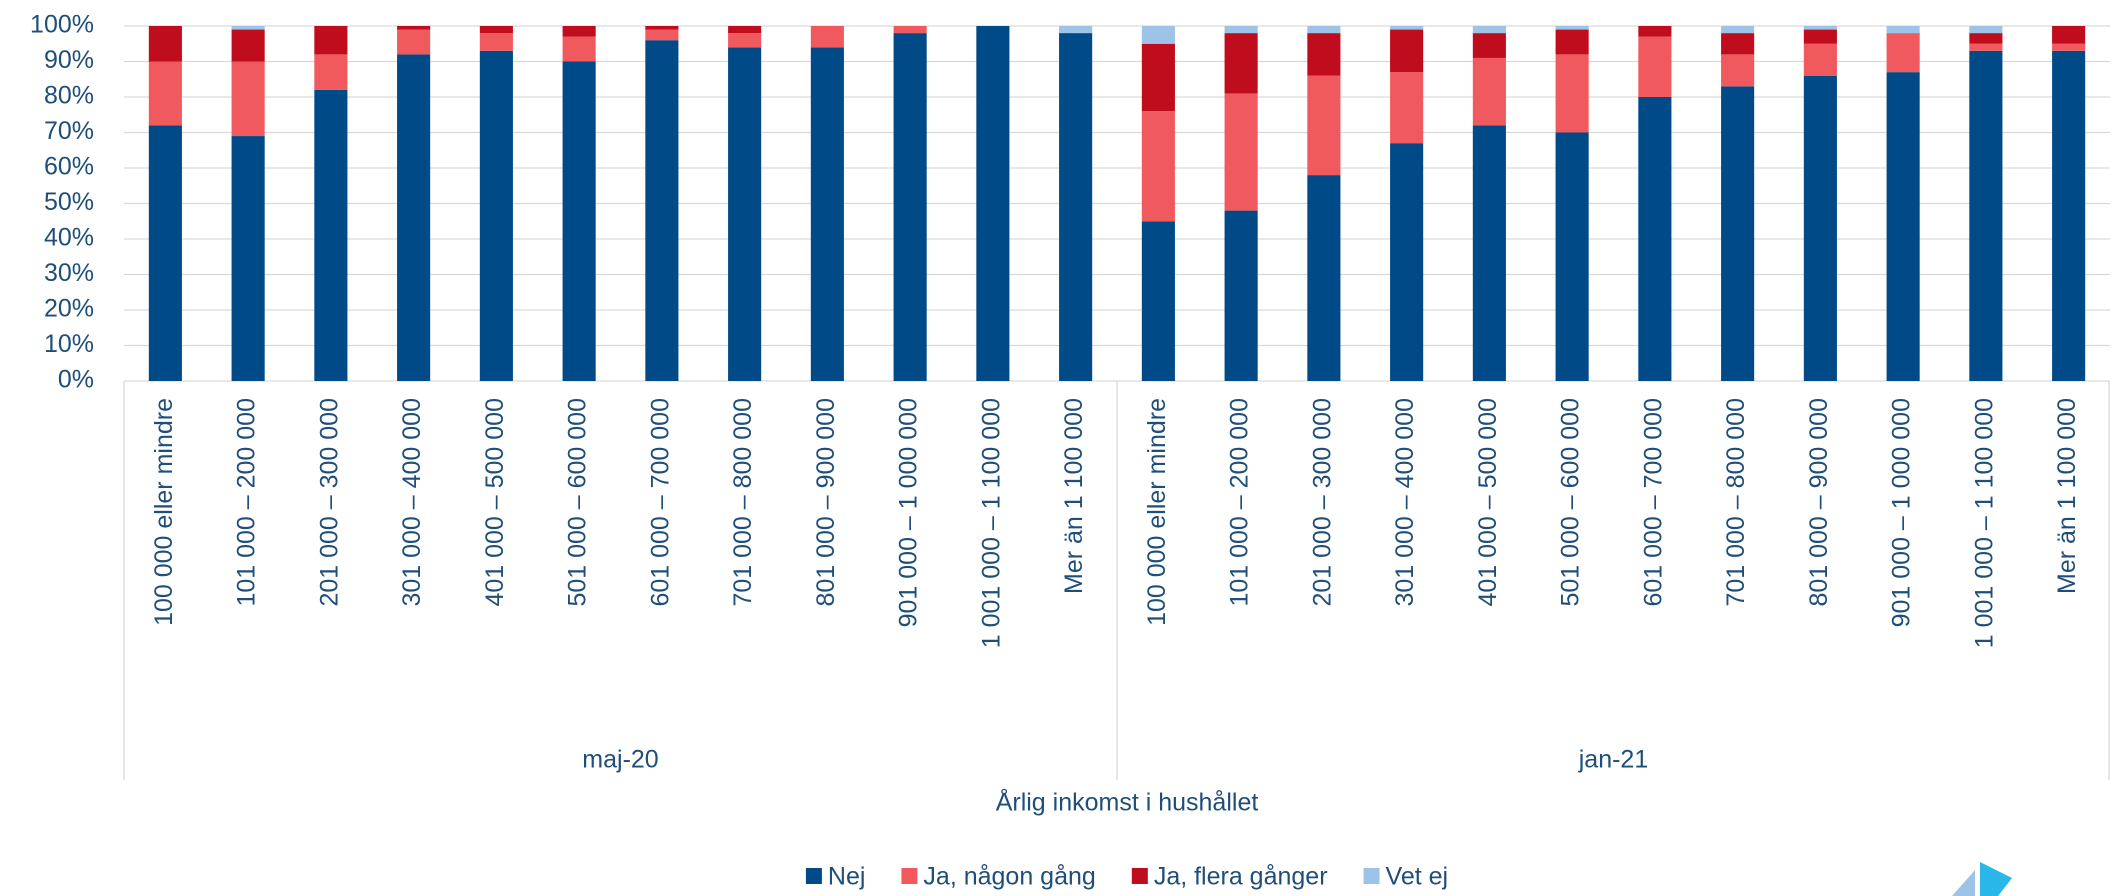  I want to click on y-tick-label: 80%, so click(69, 96).